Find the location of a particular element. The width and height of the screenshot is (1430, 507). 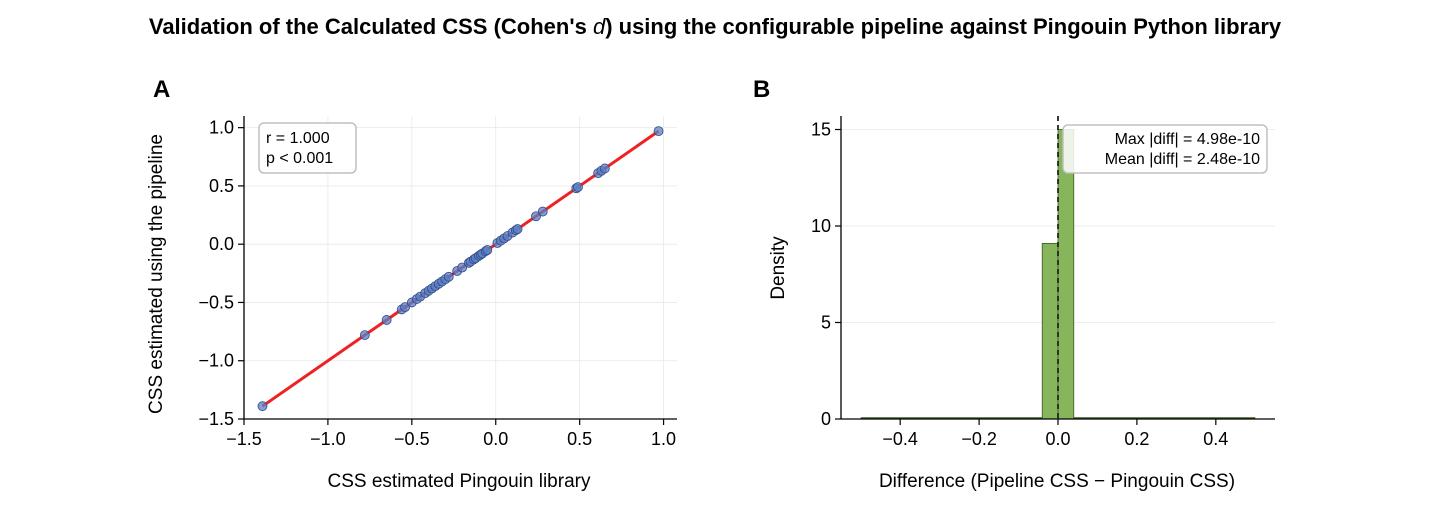

panel-a-x-axis-label: CSS estimated Pingouin library is located at coordinates (459, 481).